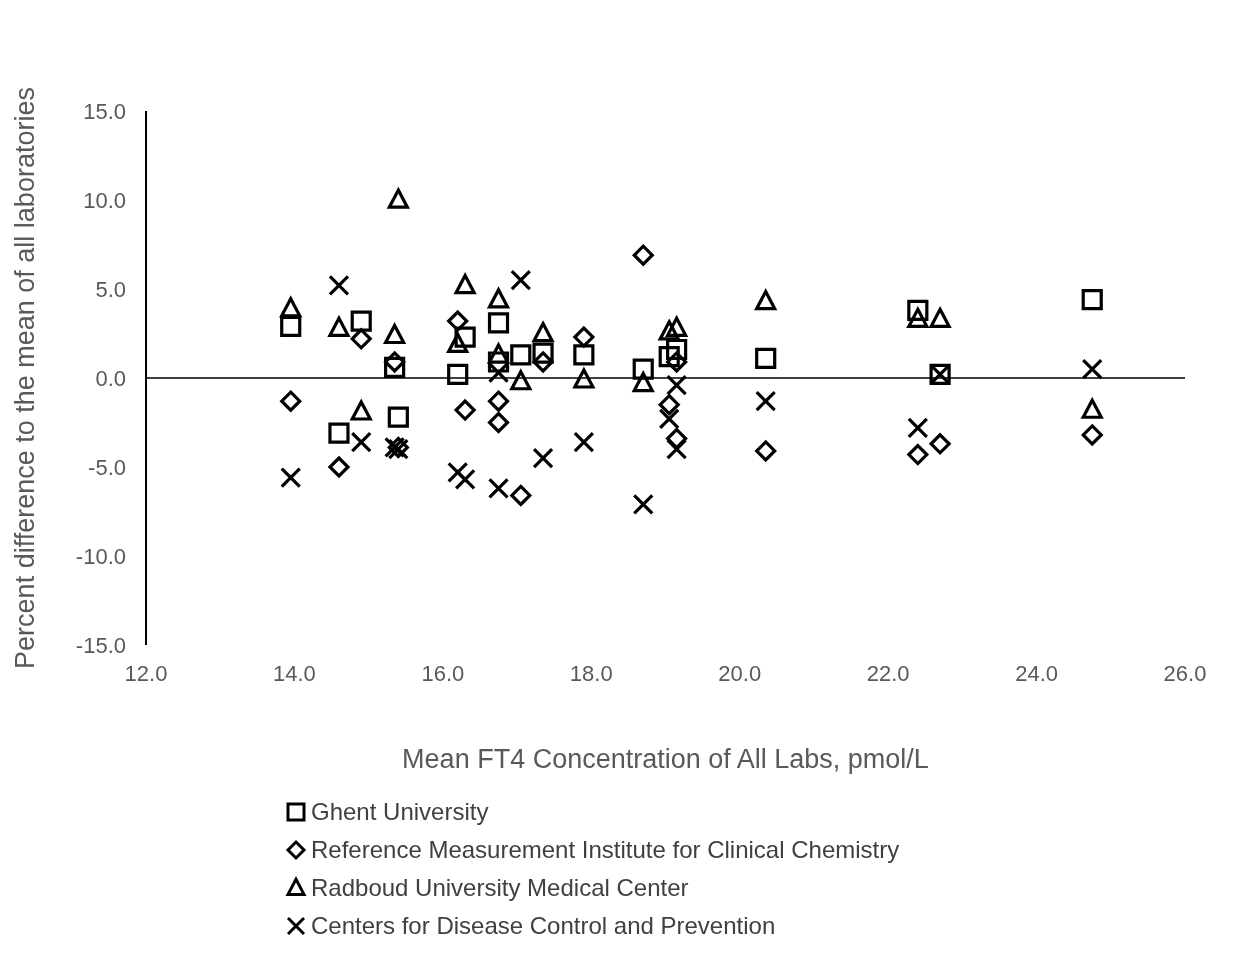 The height and width of the screenshot is (955, 1255). Describe the element at coordinates (100, 556) in the screenshot. I see `y-tick-label: -10.0` at that location.